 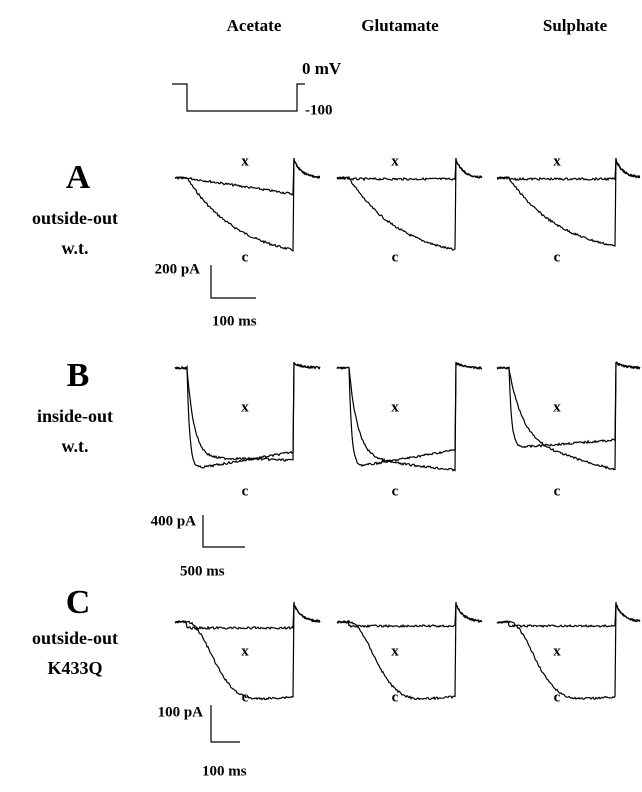 I want to click on panel-letter: B, so click(x=78, y=375).